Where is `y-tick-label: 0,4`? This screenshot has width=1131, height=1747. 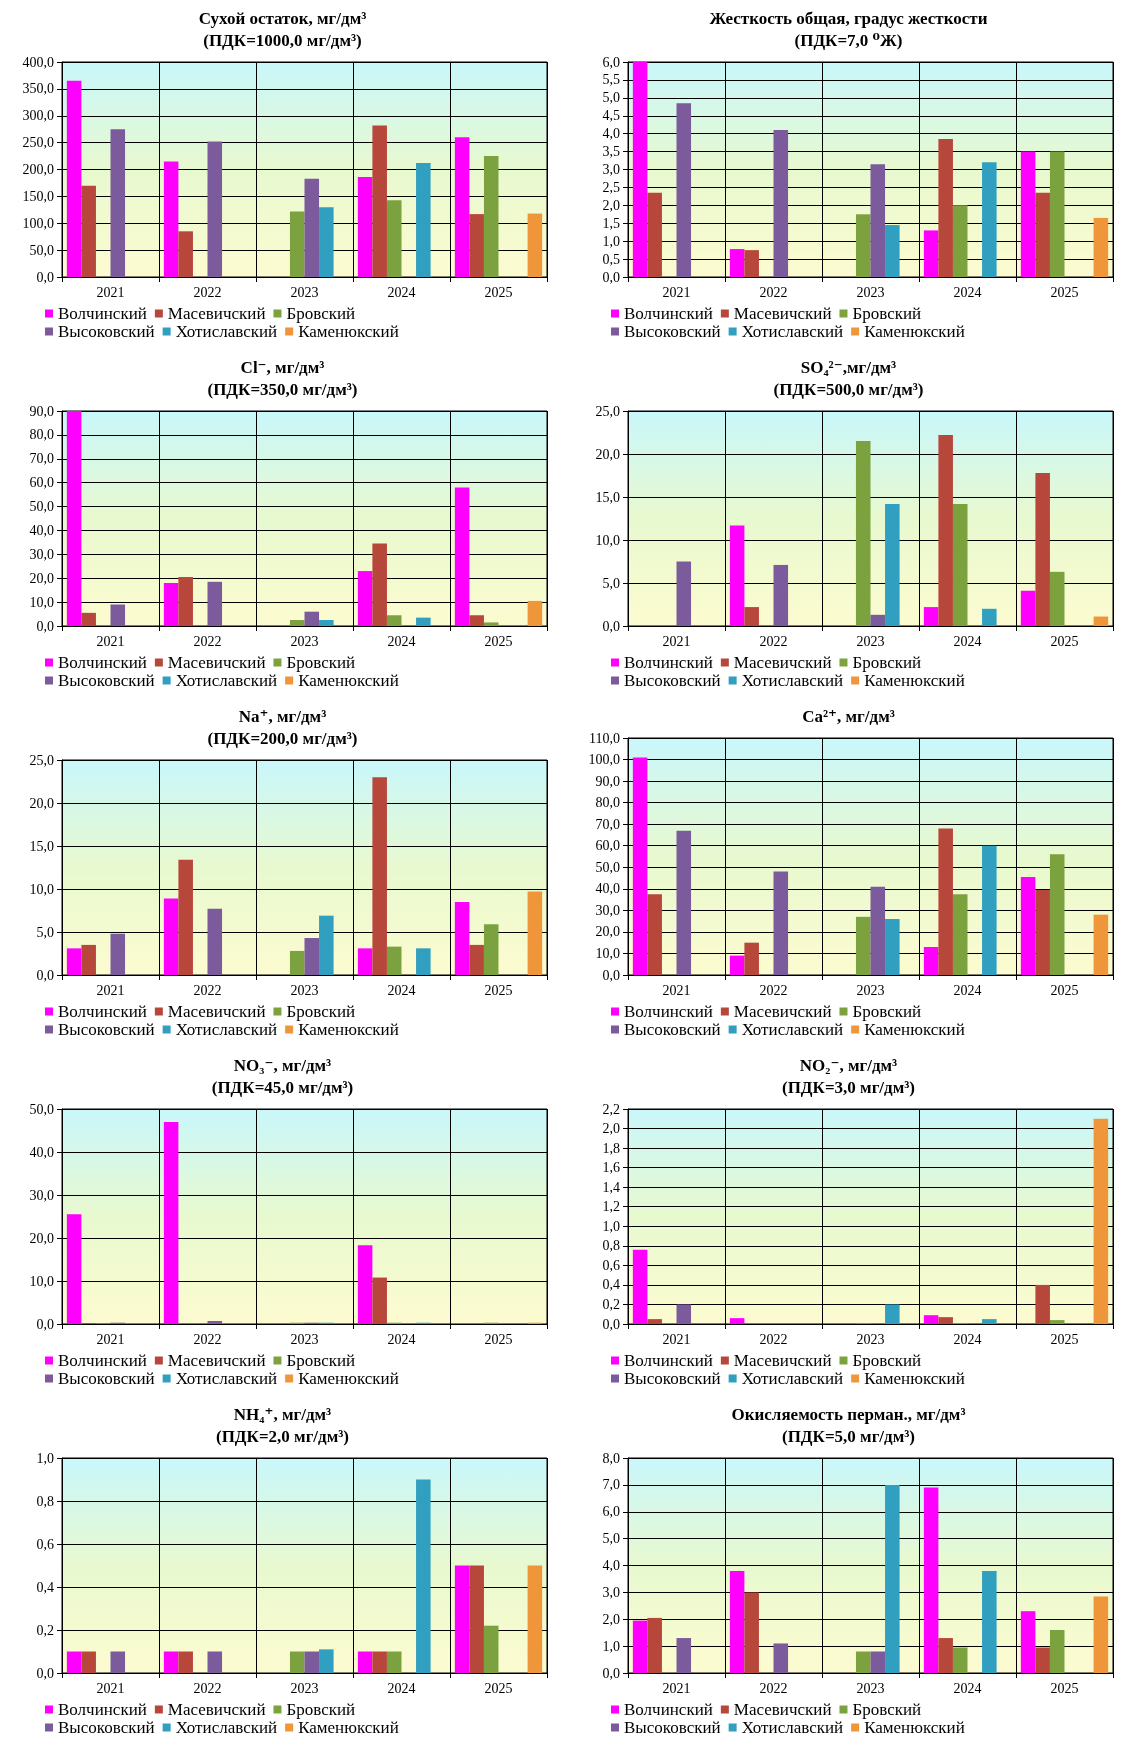 y-tick-label: 0,4 is located at coordinates (611, 1285).